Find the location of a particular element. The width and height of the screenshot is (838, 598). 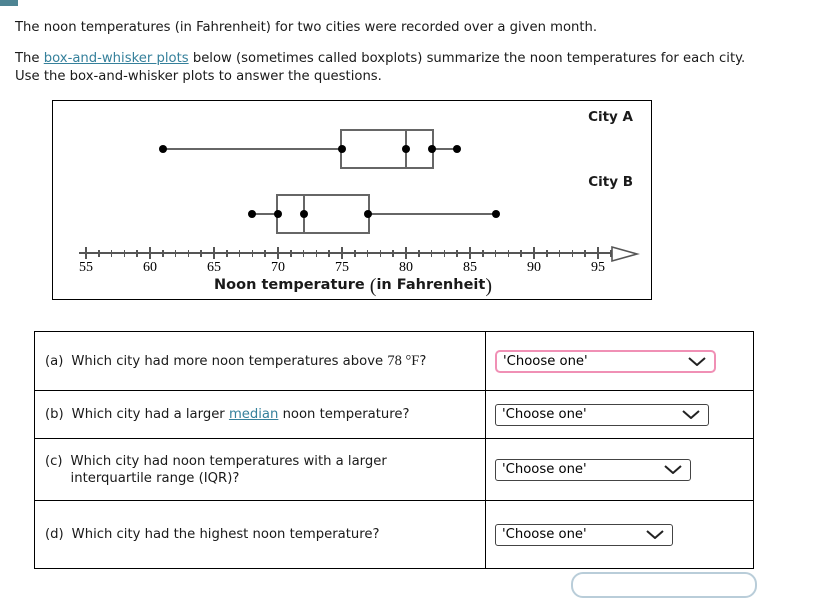

answer-b-cell: 'Choose one' is located at coordinates (619, 414).